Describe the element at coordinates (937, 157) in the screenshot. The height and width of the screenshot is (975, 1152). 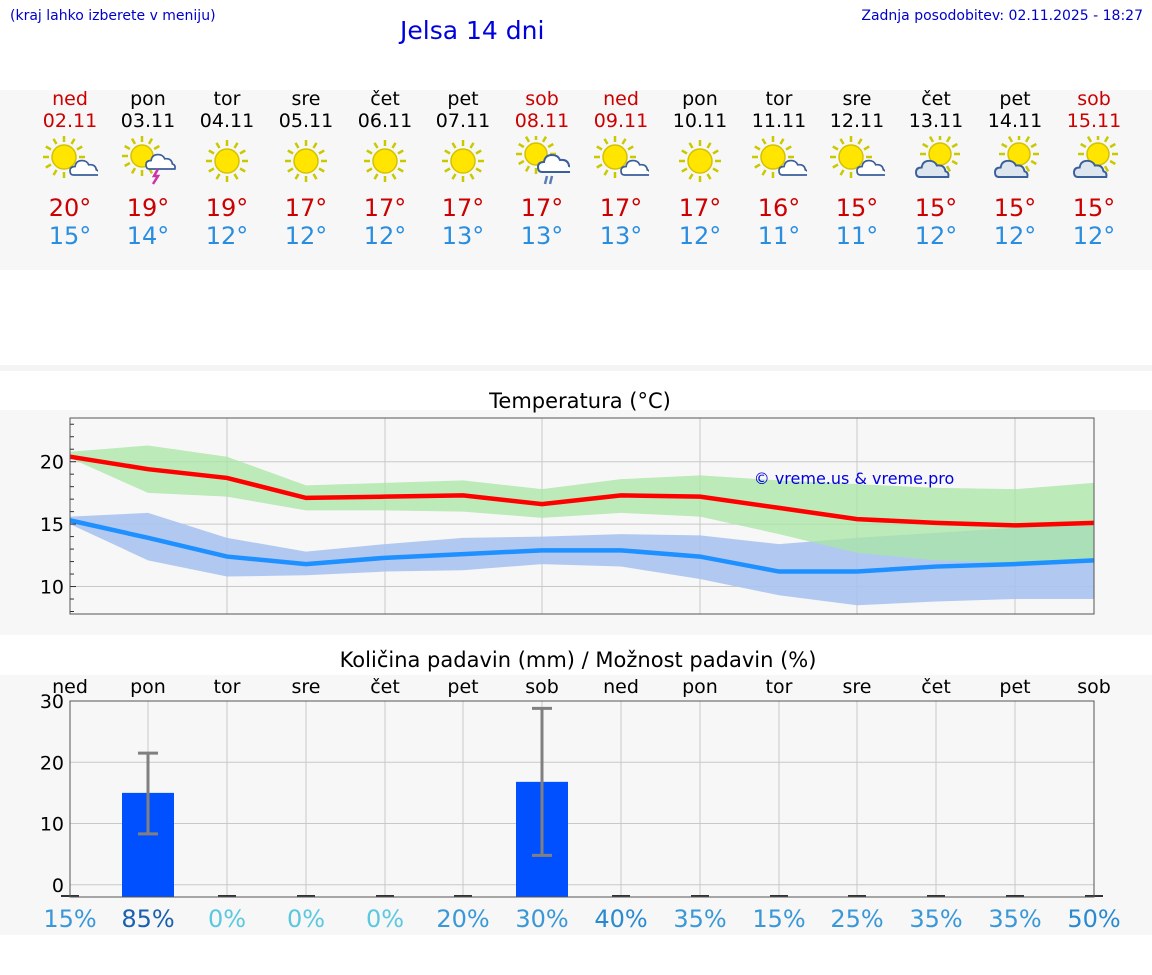
I see `cloud-sun-icon` at that location.